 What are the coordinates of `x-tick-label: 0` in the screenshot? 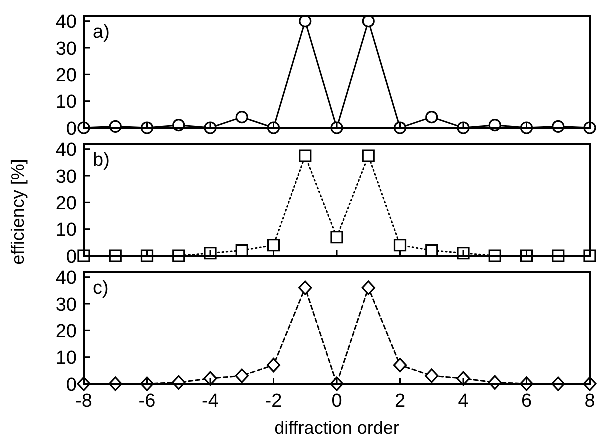 It's located at (337, 401).